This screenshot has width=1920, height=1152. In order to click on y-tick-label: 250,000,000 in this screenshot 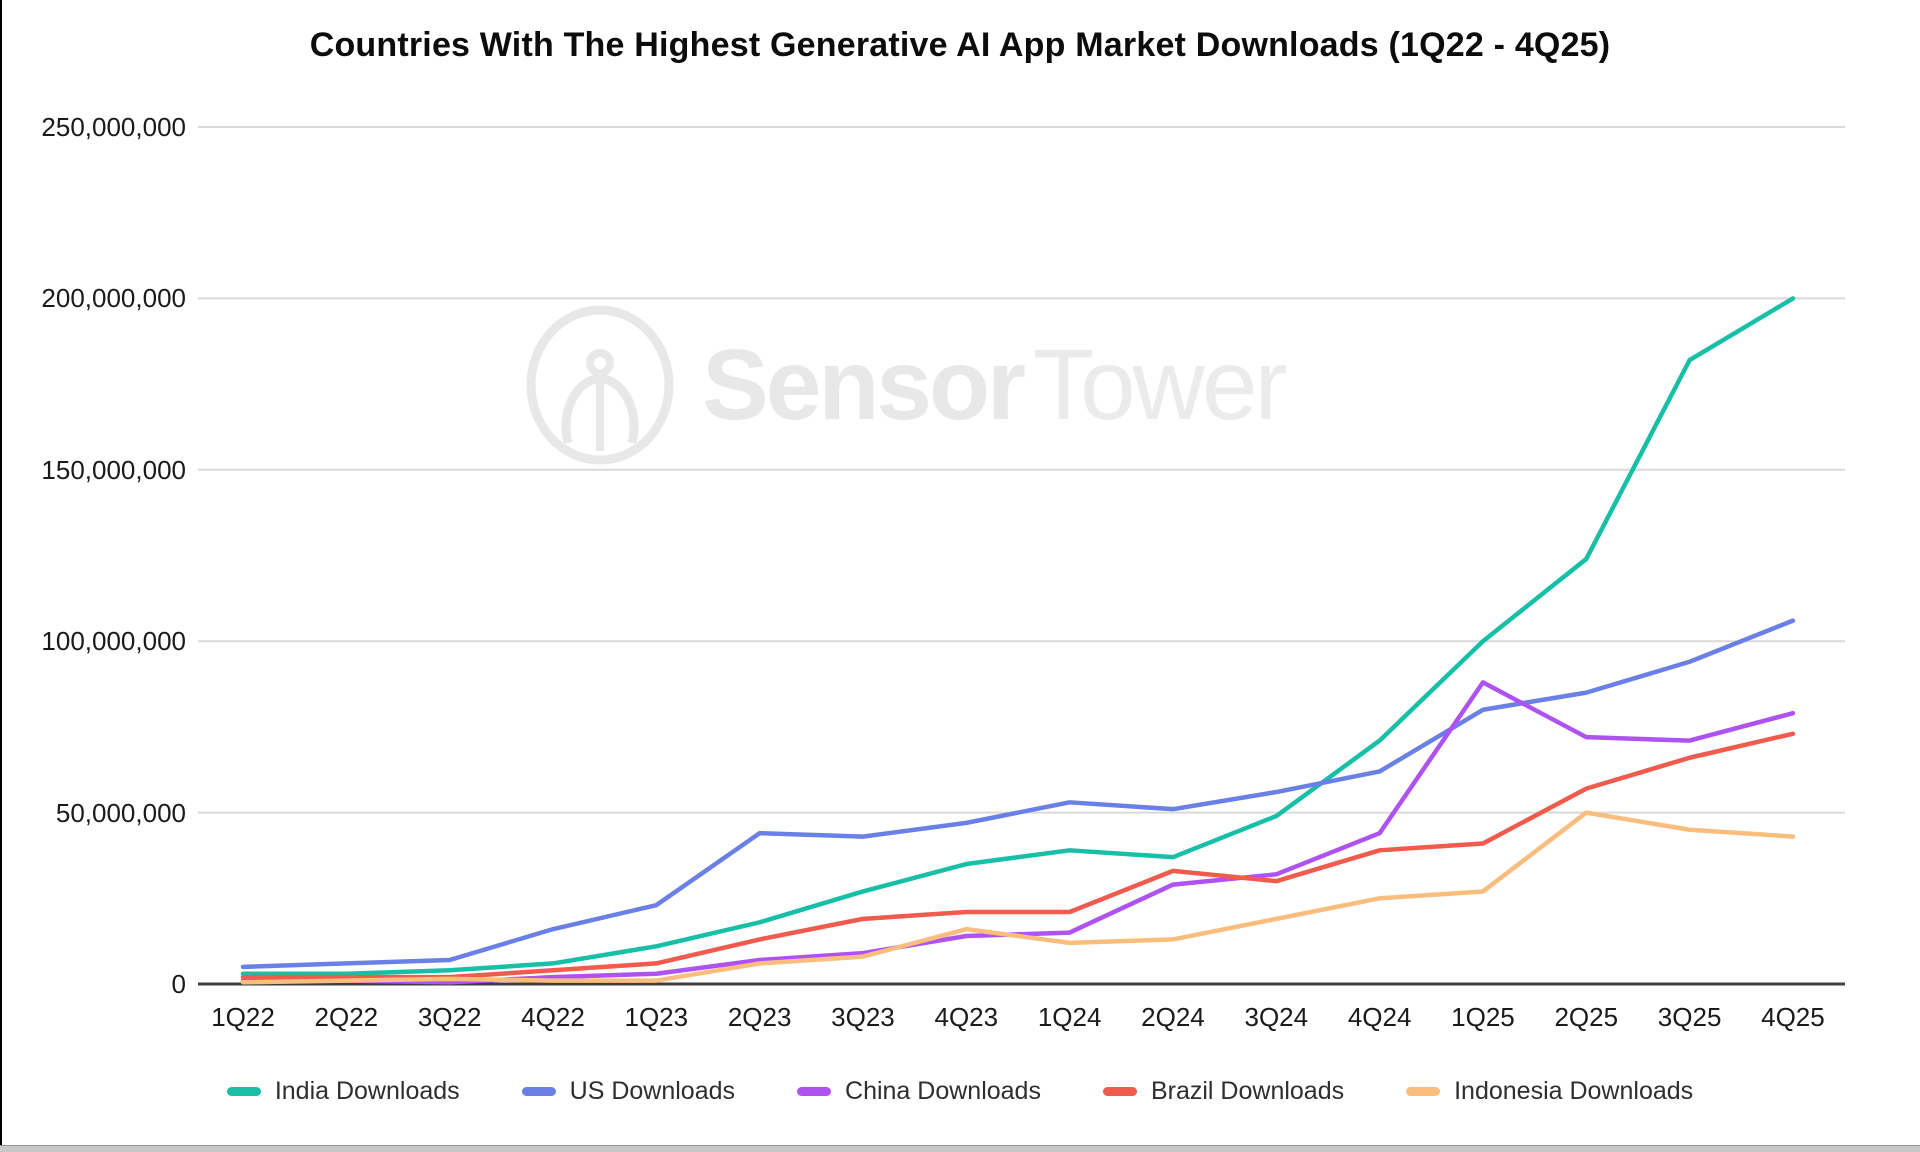, I will do `click(113, 127)`.